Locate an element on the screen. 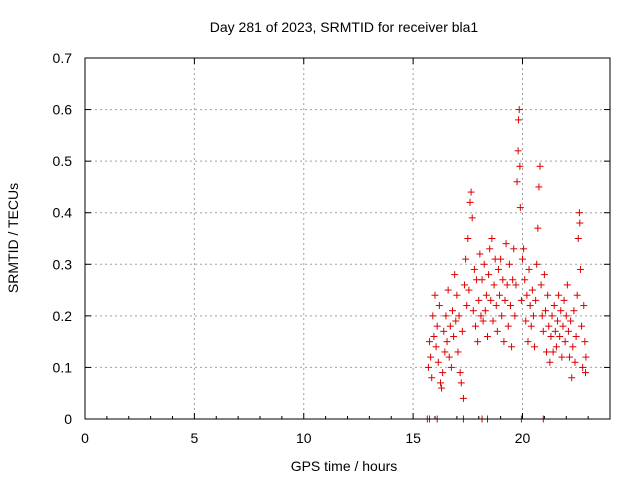 This screenshot has height=480, width=640. y-tick-label: 0.1 is located at coordinates (63, 367).